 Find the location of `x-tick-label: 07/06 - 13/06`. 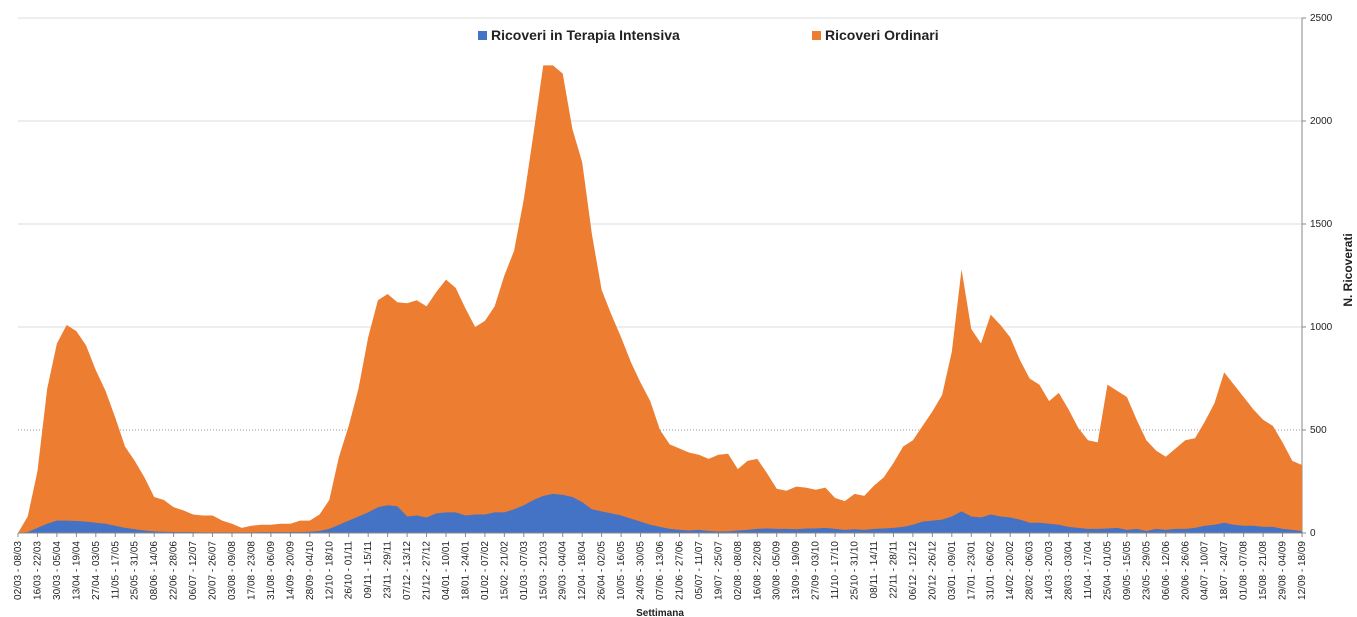

x-tick-label: 07/06 - 13/06 is located at coordinates (660, 570).